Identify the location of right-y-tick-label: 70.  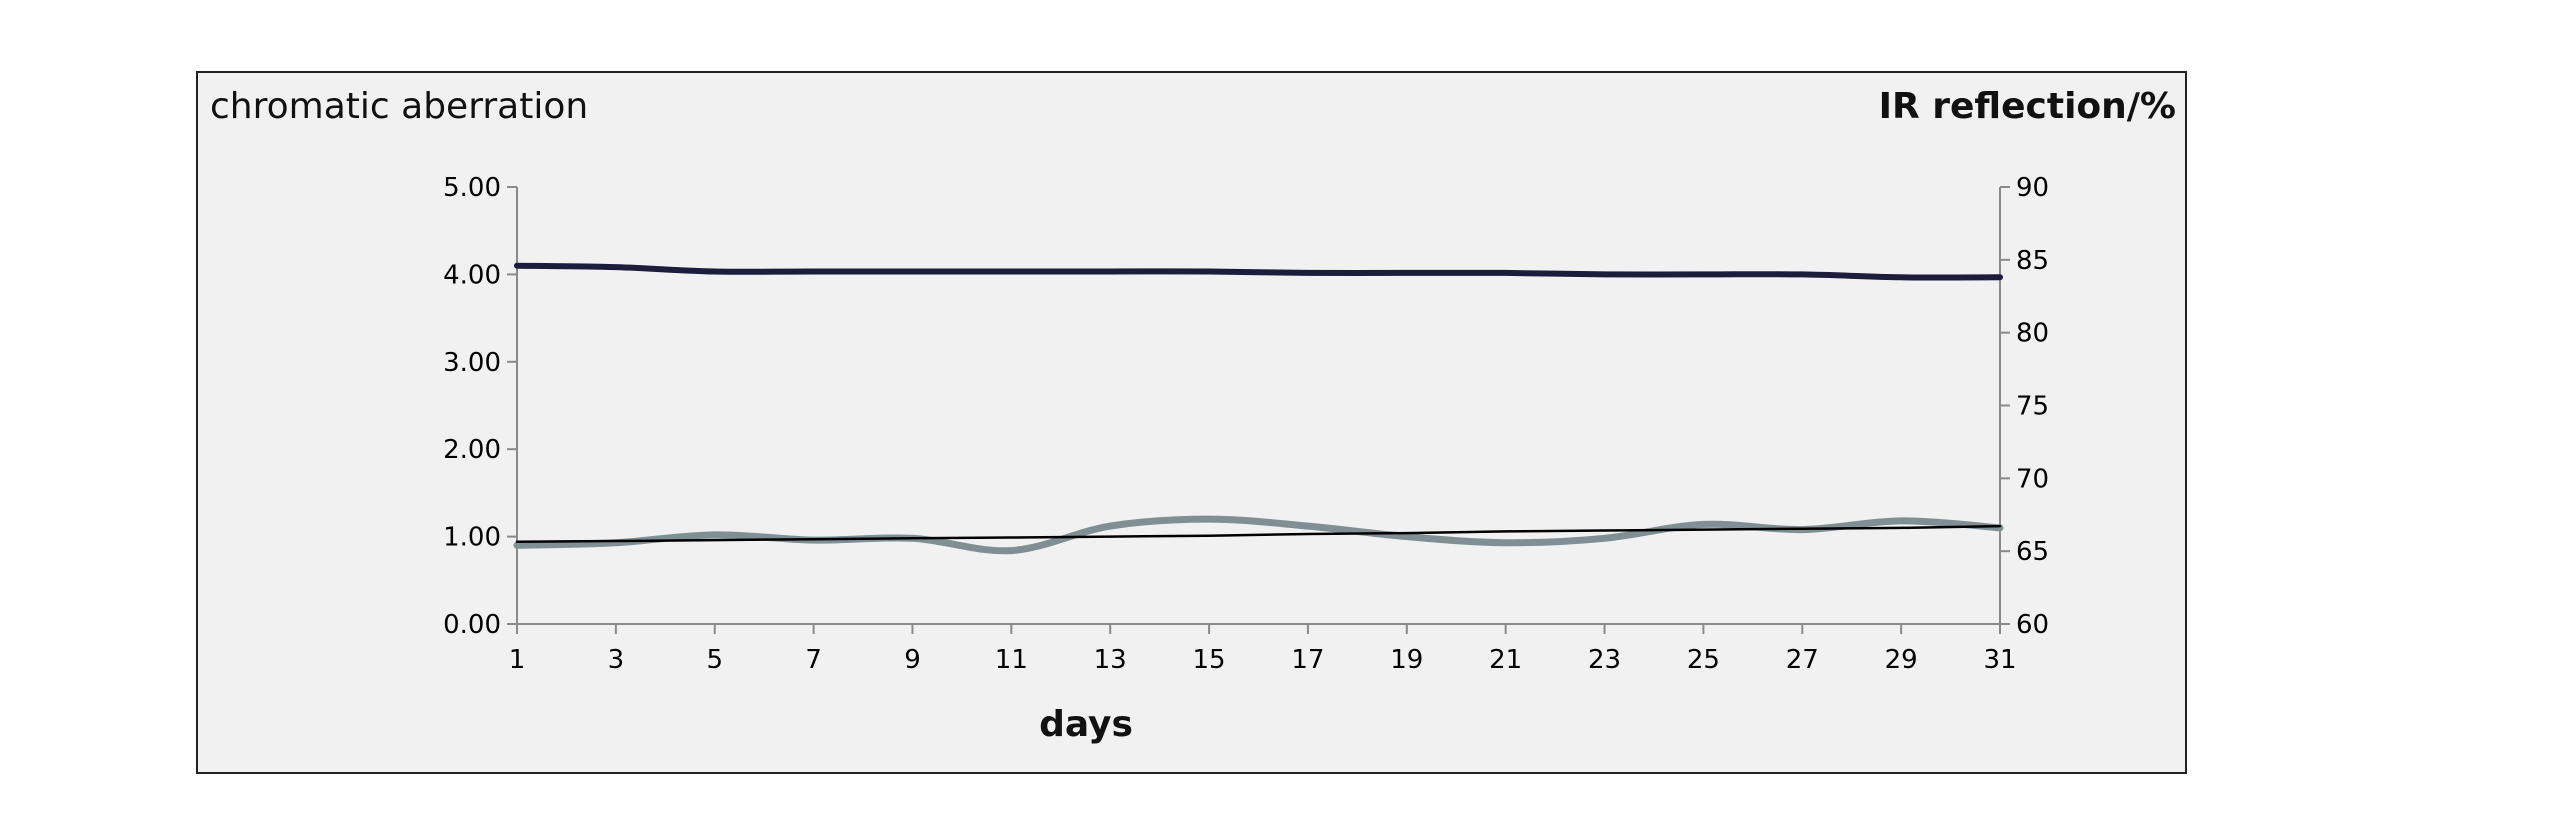
(2032, 479).